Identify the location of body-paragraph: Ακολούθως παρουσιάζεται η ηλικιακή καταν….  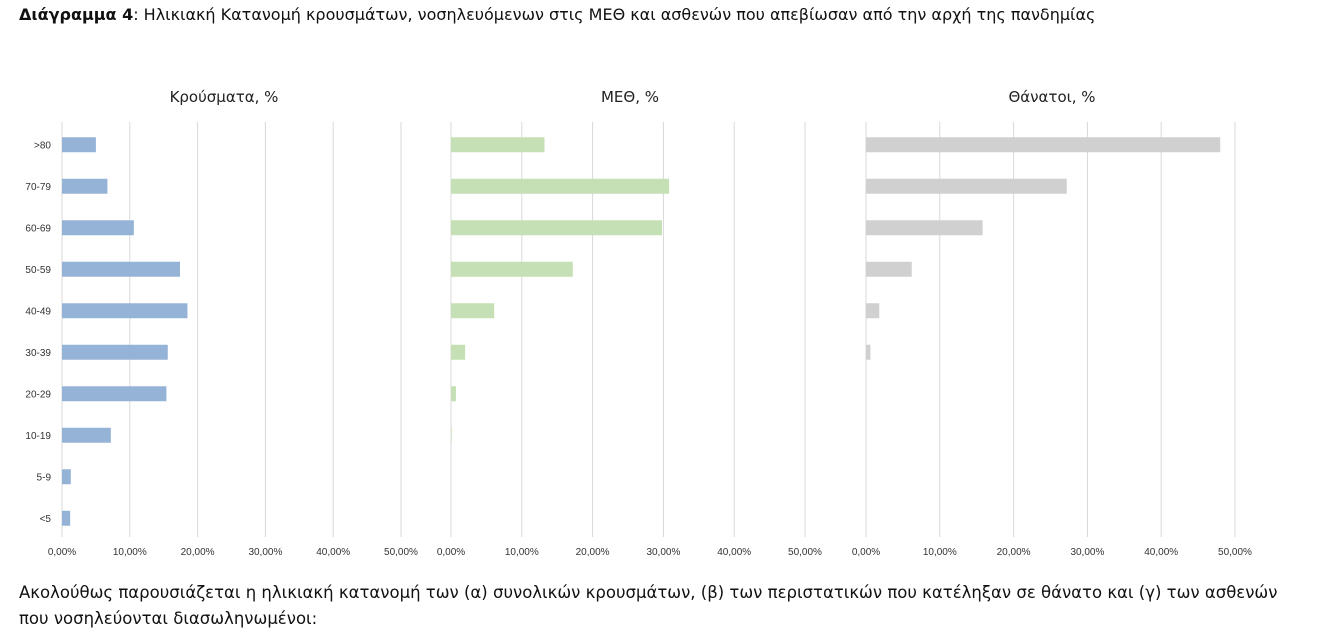
(648, 605).